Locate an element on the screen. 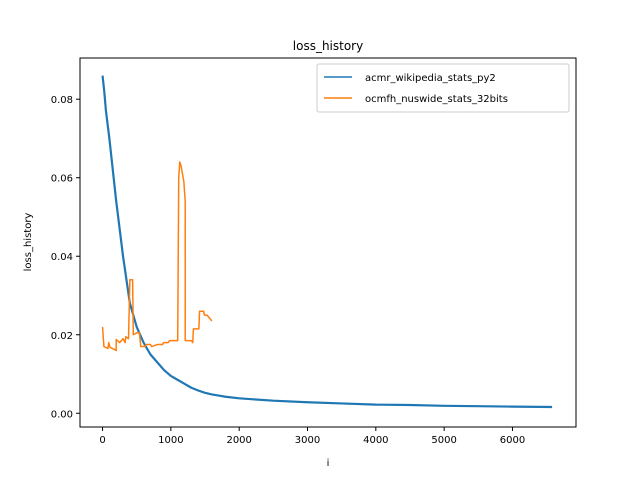 The height and width of the screenshot is (480, 640). chart-title: loss_history is located at coordinates (328, 46).